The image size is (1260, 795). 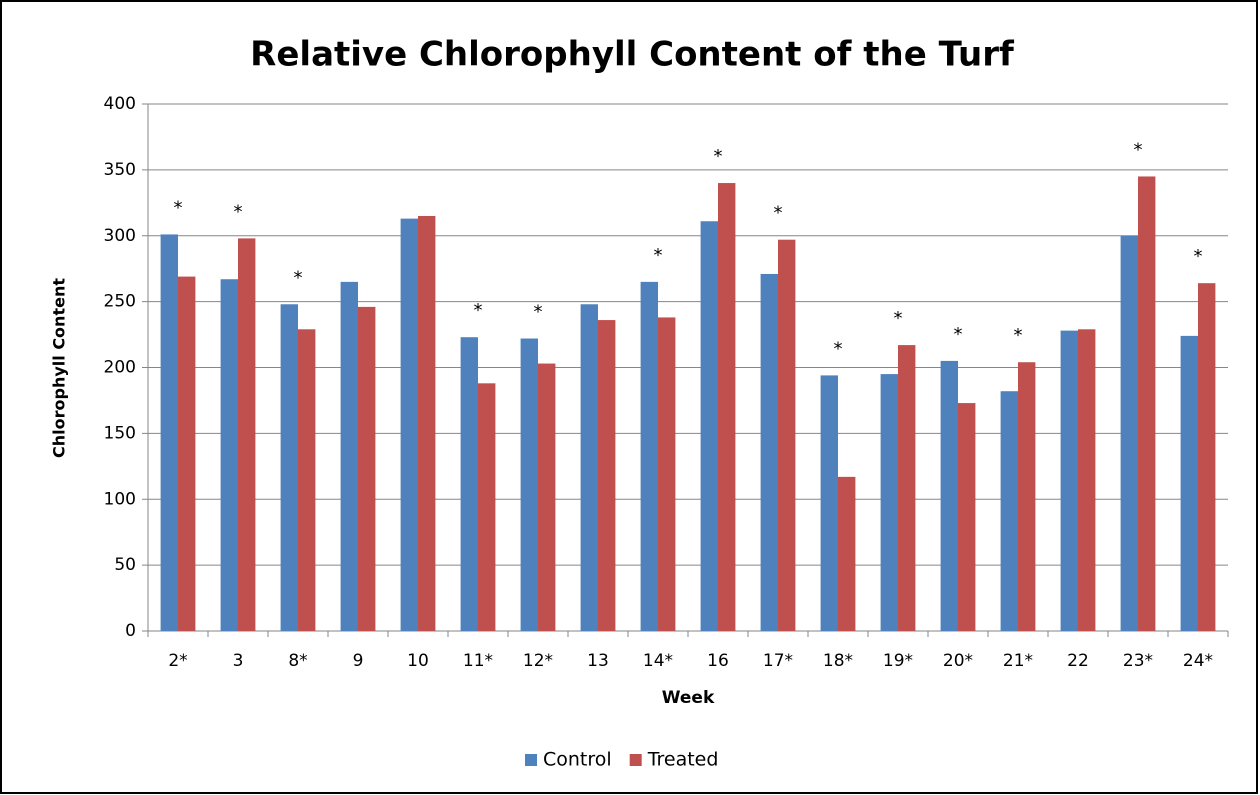 I want to click on x-tick-label: 3, so click(x=238, y=661).